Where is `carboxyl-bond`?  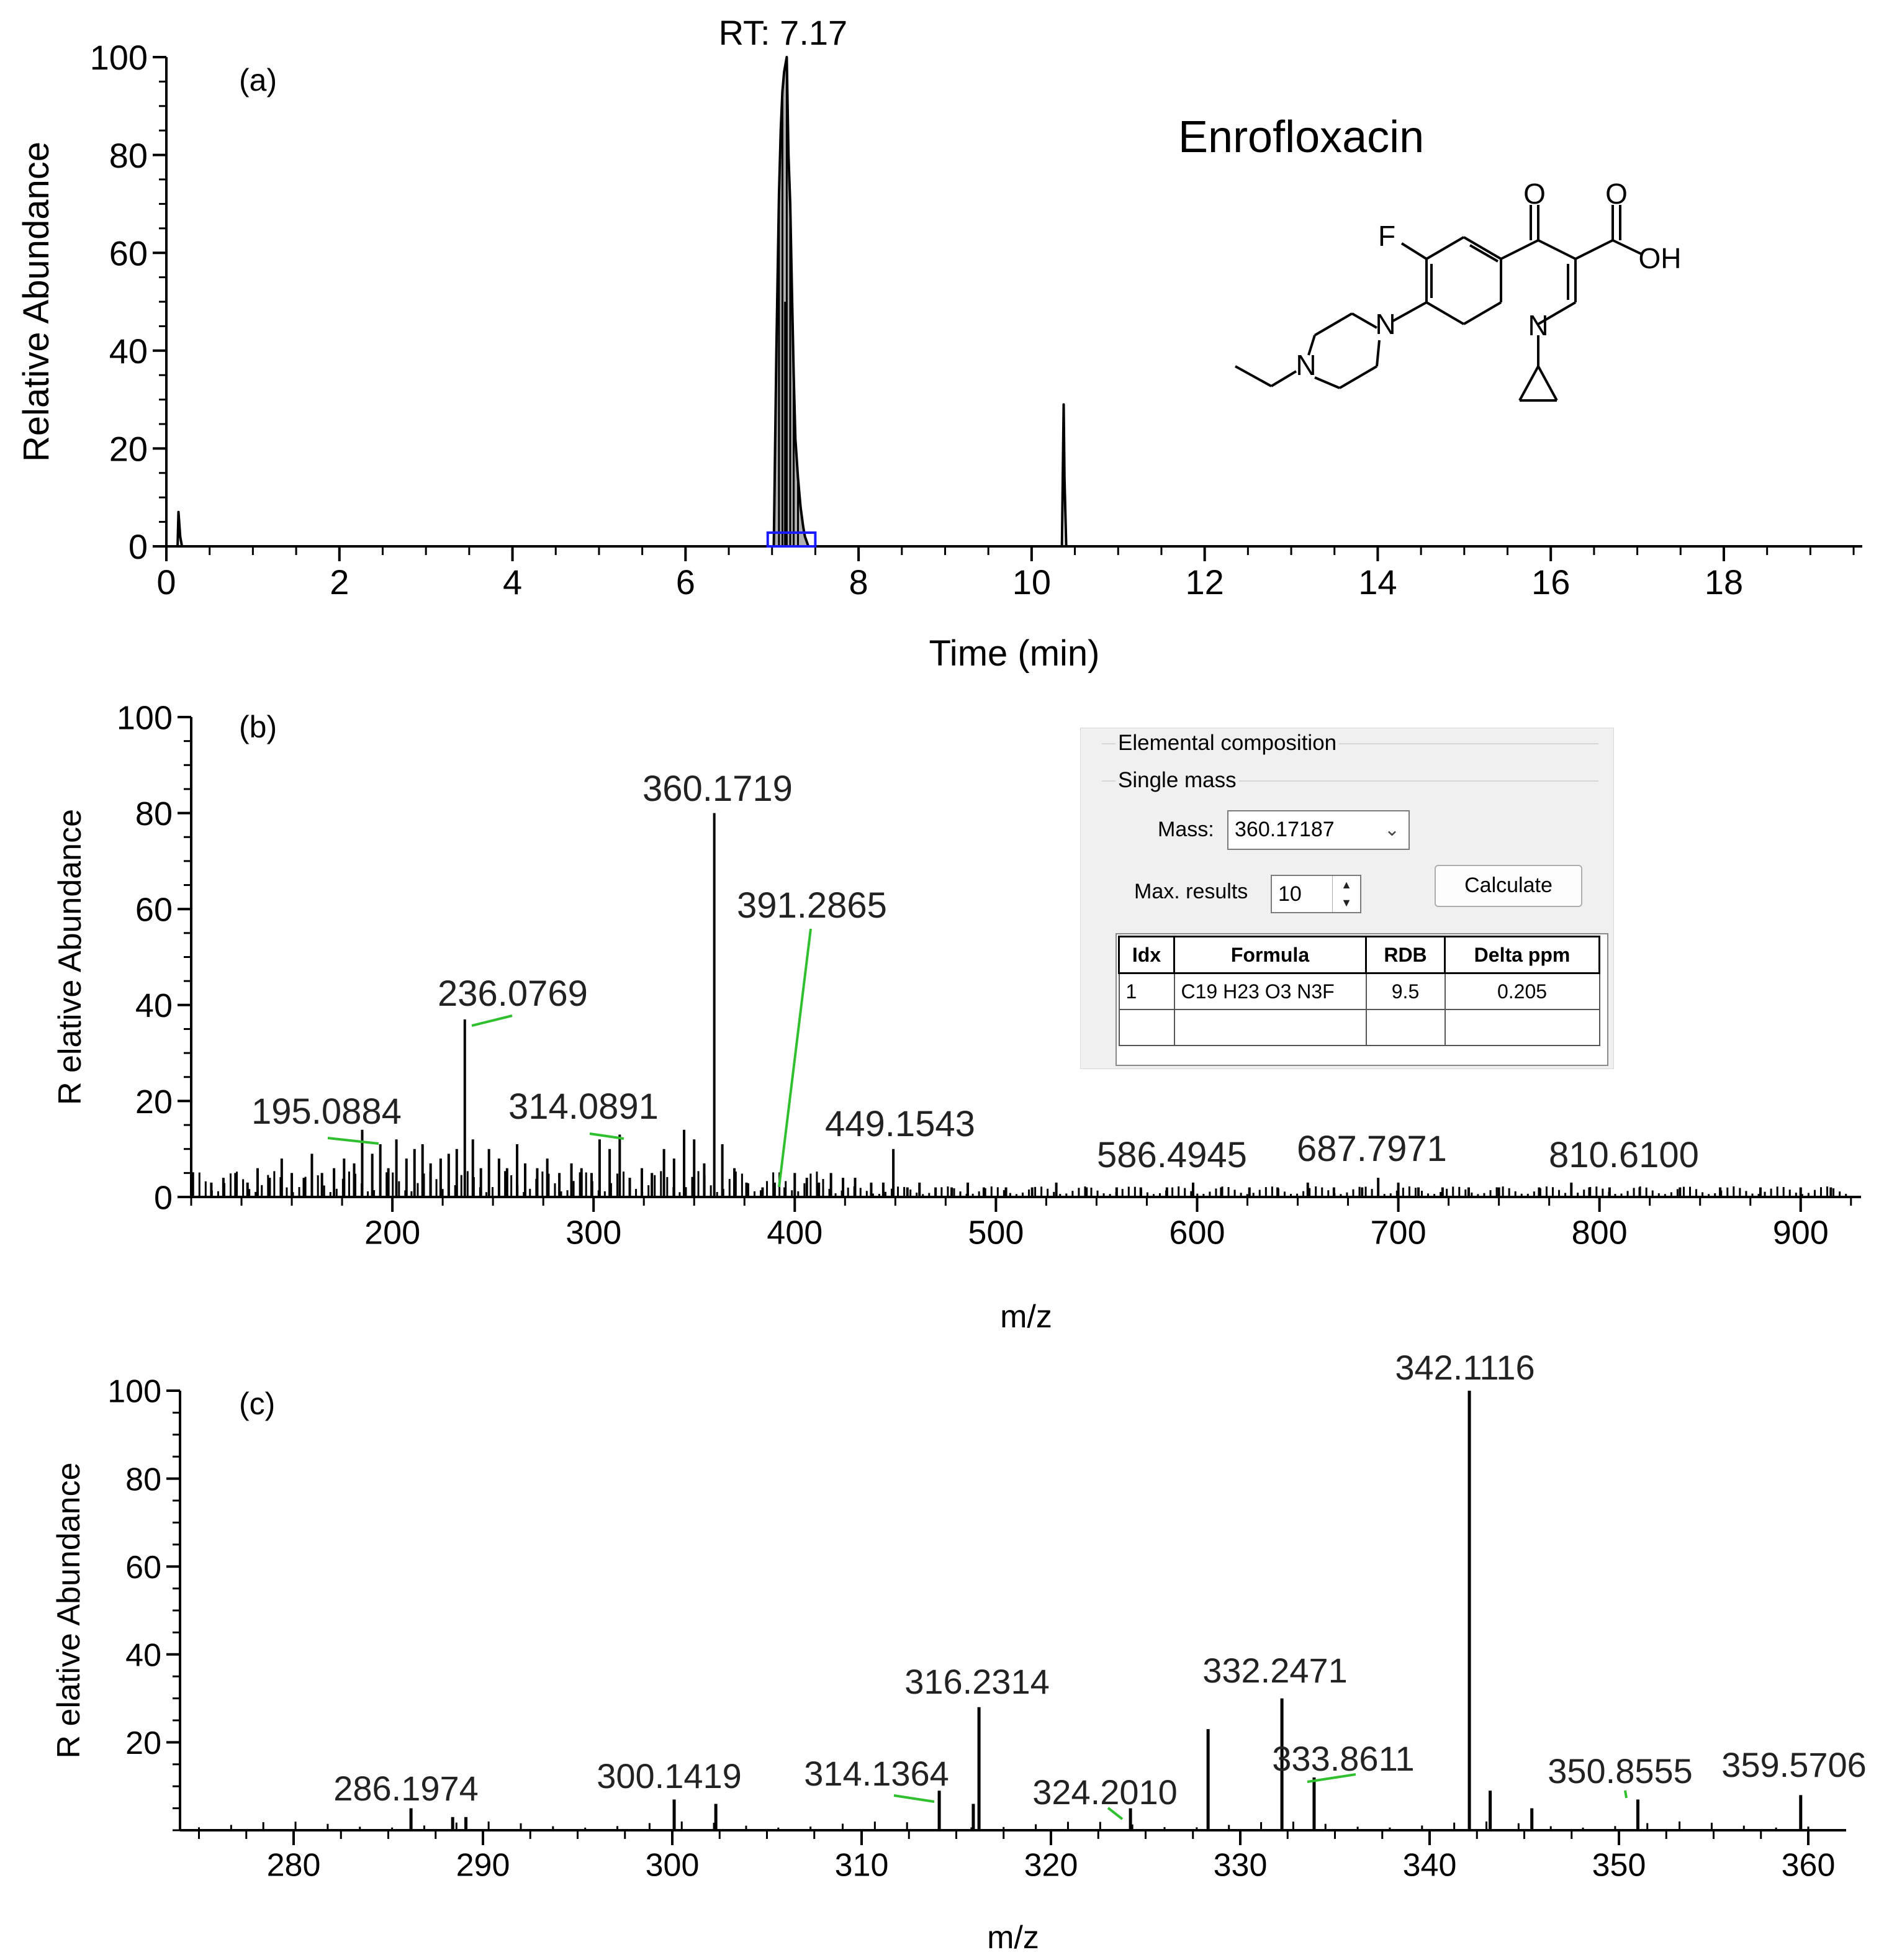
carboxyl-bond is located at coordinates (1594, 250).